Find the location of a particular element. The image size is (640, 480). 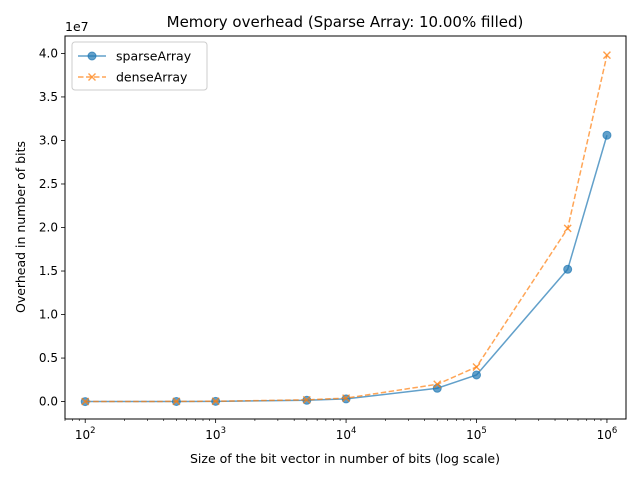

legend: sparseArray denseArray is located at coordinates (139, 66).